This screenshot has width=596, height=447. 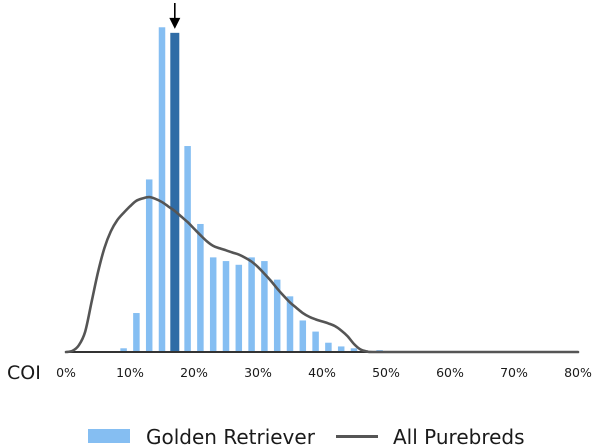 What do you see at coordinates (450, 372) in the screenshot?
I see `x-tick-label: 60%` at bounding box center [450, 372].